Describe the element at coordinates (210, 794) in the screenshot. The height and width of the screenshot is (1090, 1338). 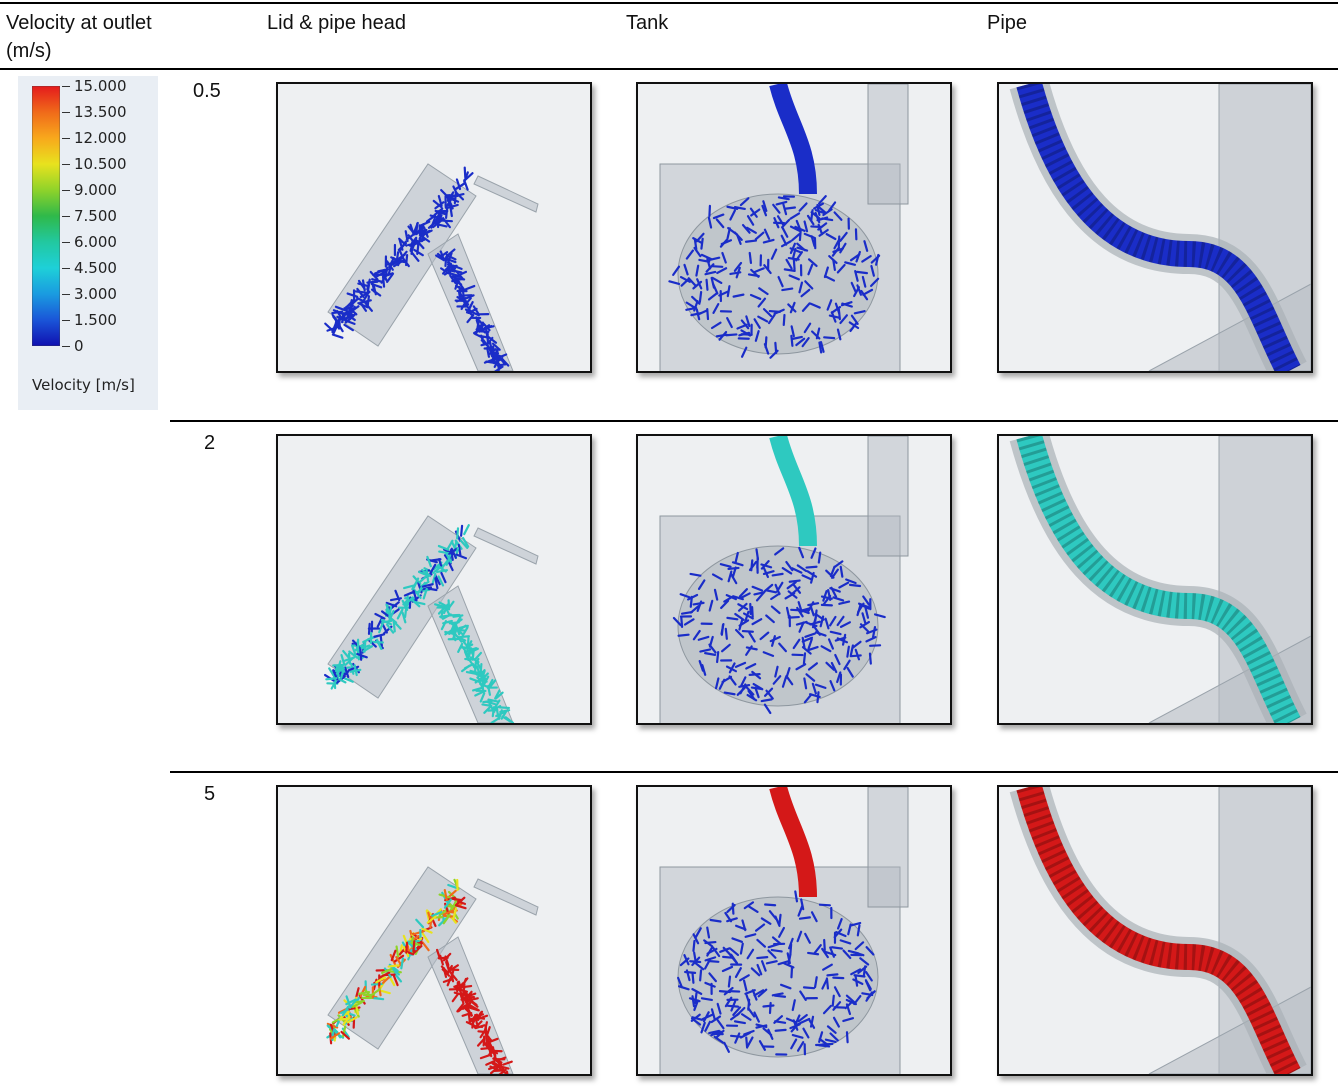
I see `row-label-5: 5` at that location.